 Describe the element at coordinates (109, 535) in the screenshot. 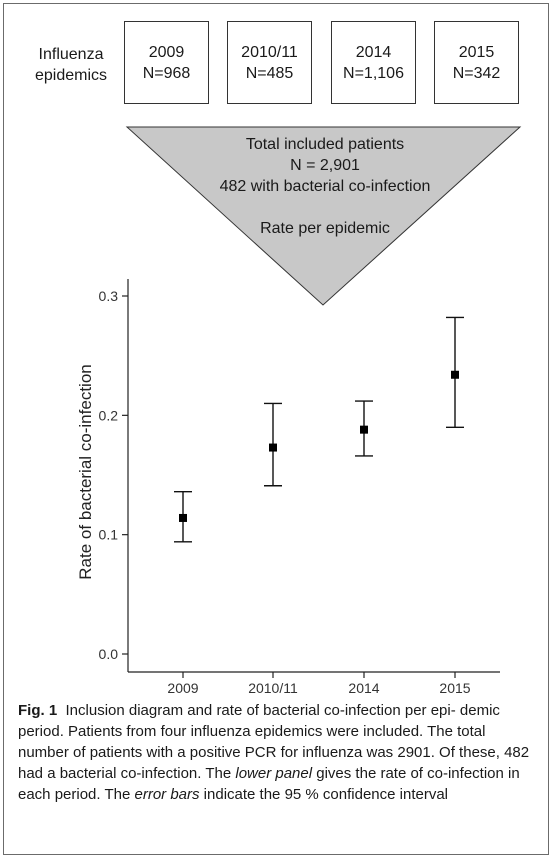

I see `y-tick-label: 0.1` at that location.